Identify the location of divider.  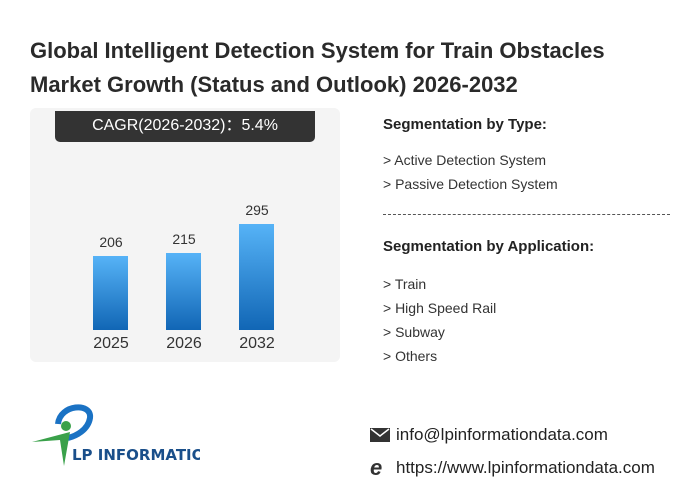
(526, 214).